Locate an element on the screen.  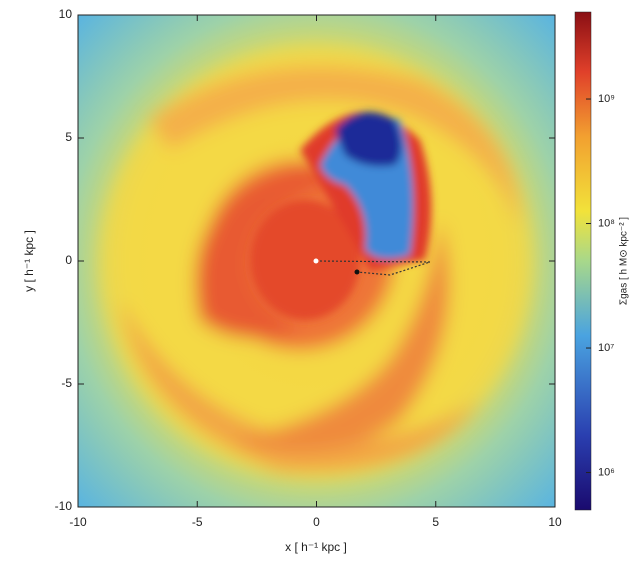
colorbar-tick-label: 10⁸ is located at coordinates (606, 223).